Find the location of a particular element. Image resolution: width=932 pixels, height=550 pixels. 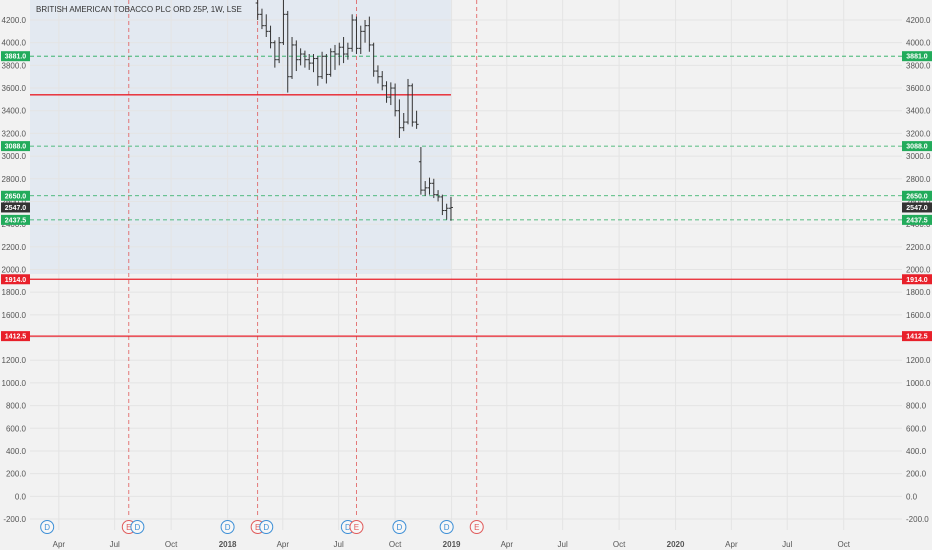

level-tag-left: 1914.0 is located at coordinates (16, 280).